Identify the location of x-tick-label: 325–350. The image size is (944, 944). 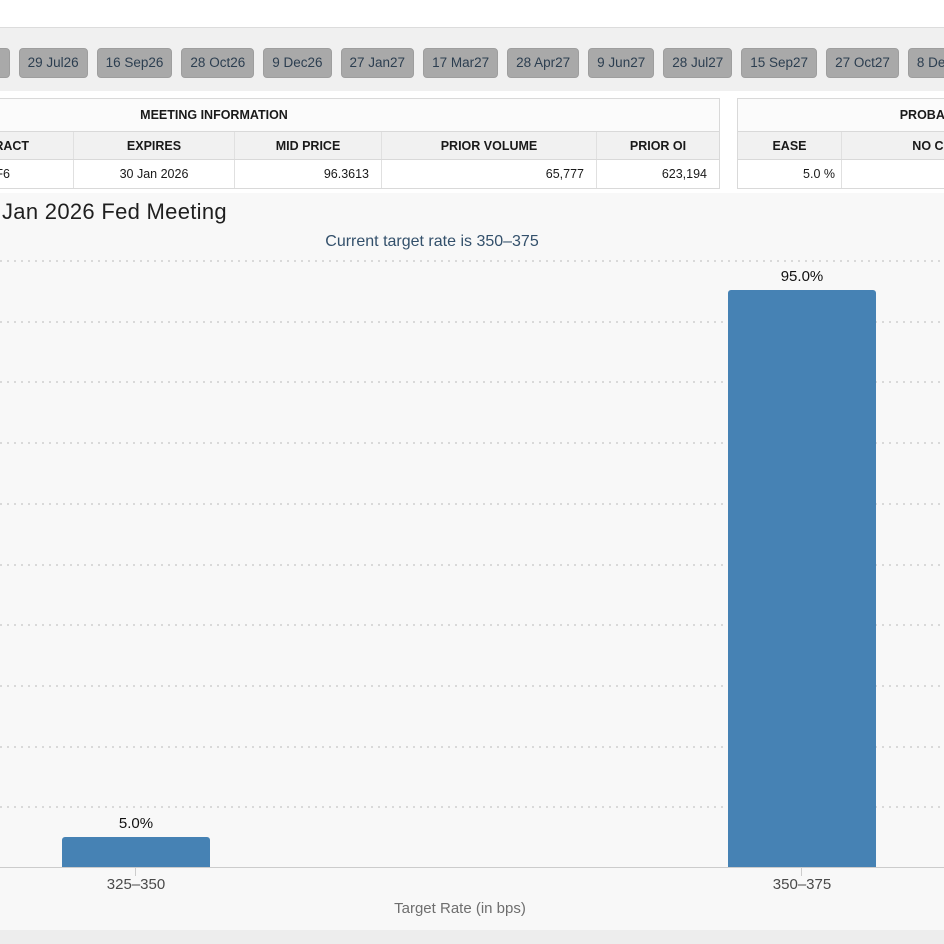
(136, 884).